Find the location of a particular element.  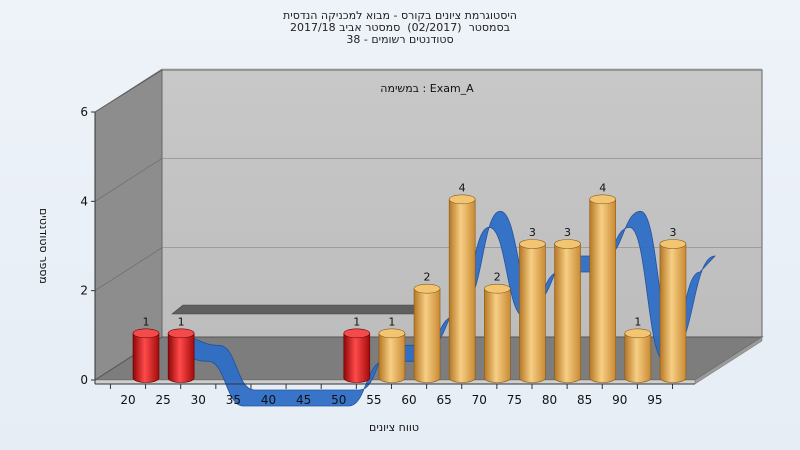

x-tick-label: 85 is located at coordinates (584, 400).